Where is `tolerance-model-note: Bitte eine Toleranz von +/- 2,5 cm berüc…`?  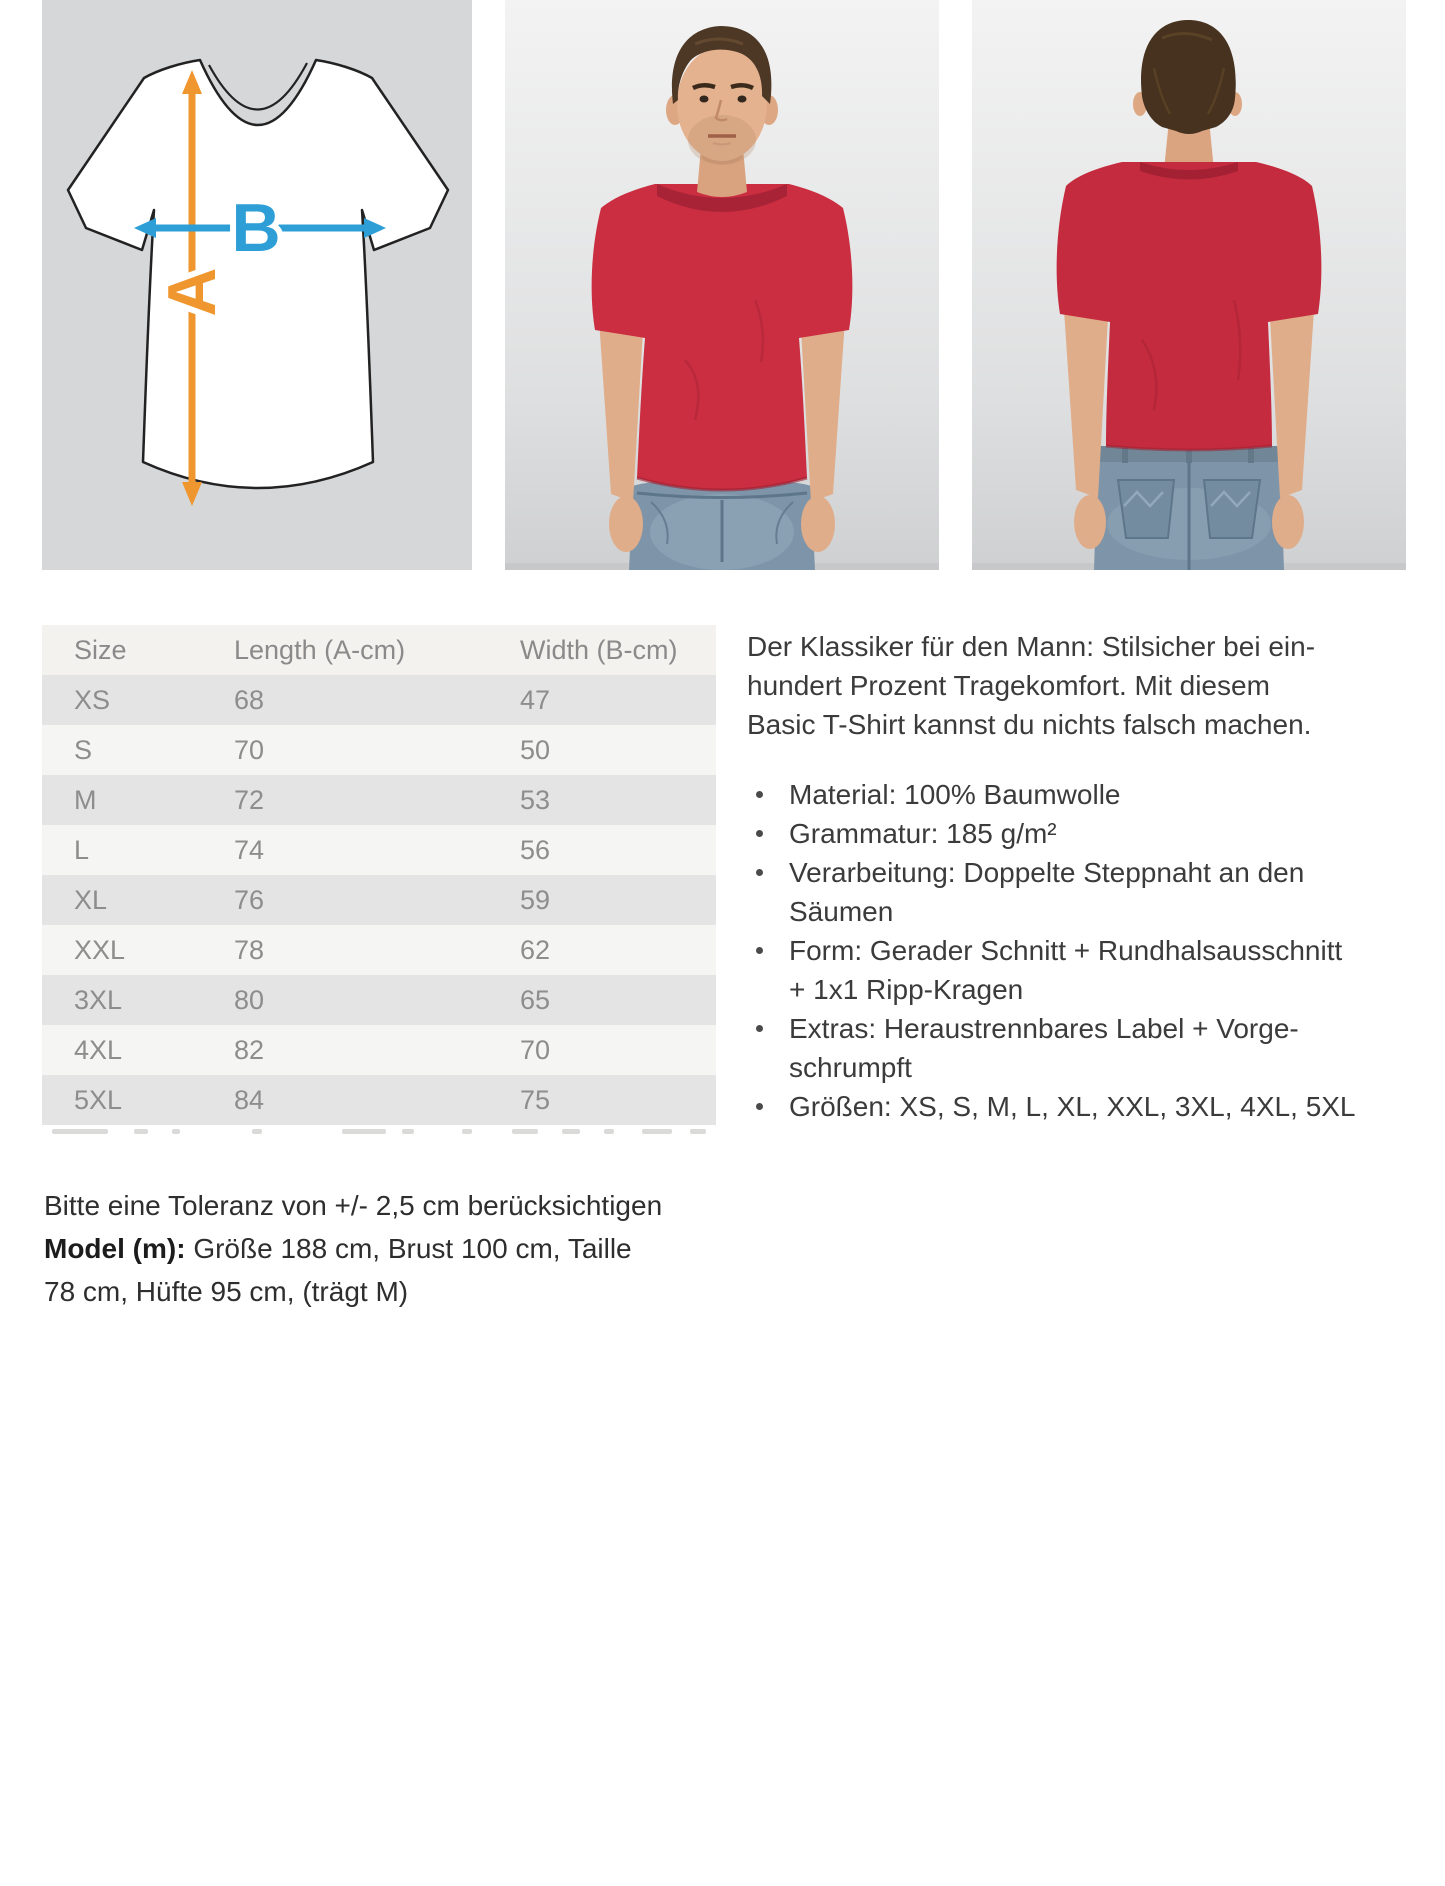
tolerance-model-note: Bitte eine Toleranz von +/- 2,5 cm berüc… is located at coordinates (364, 1248).